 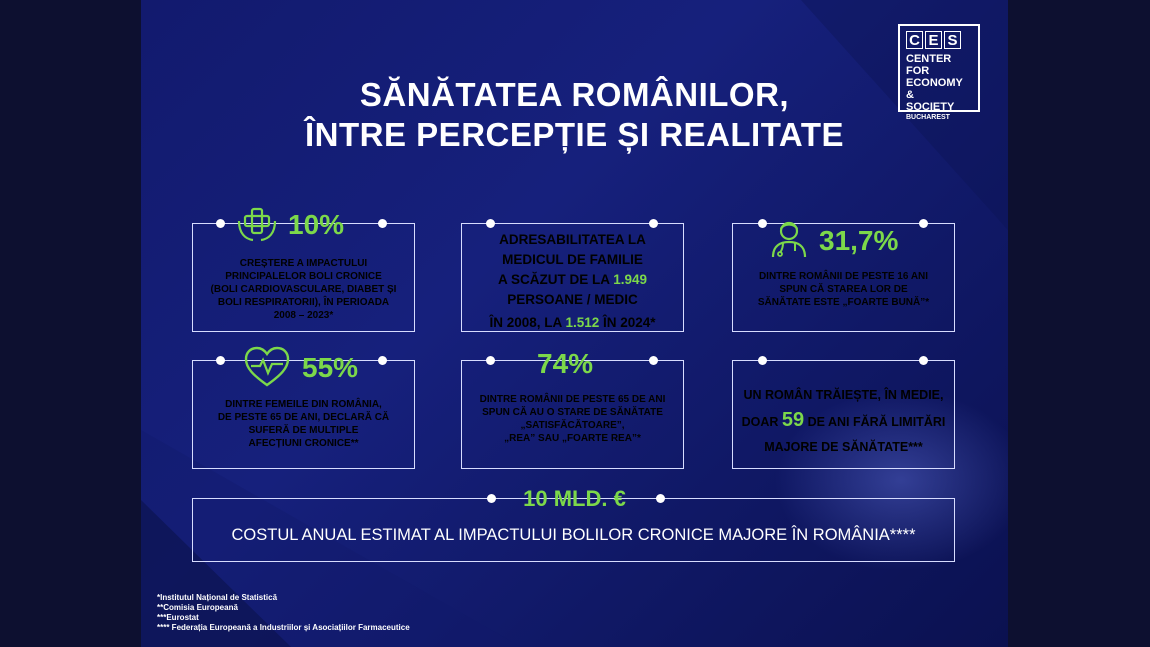 What do you see at coordinates (627, 322) in the screenshot?
I see `family-doctor-suffix: ÎN 2024*` at bounding box center [627, 322].